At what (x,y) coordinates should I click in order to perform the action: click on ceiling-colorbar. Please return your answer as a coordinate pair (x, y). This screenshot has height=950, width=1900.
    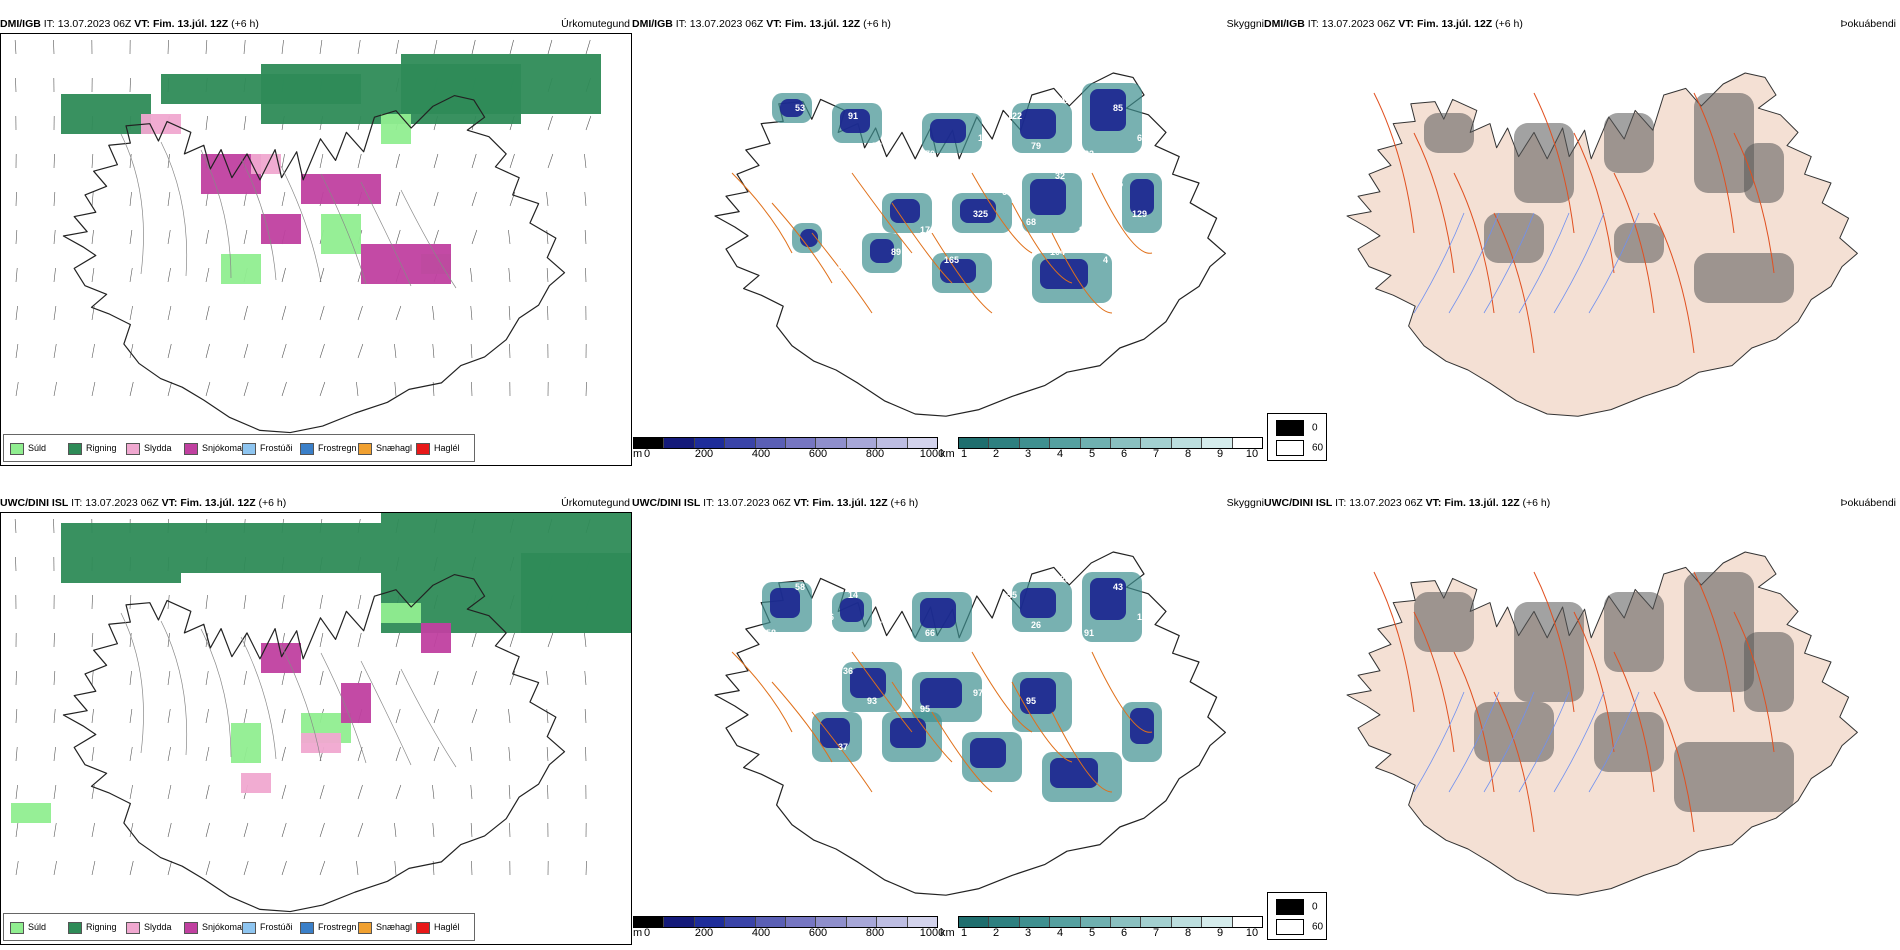
    Looking at the image, I should click on (785, 922).